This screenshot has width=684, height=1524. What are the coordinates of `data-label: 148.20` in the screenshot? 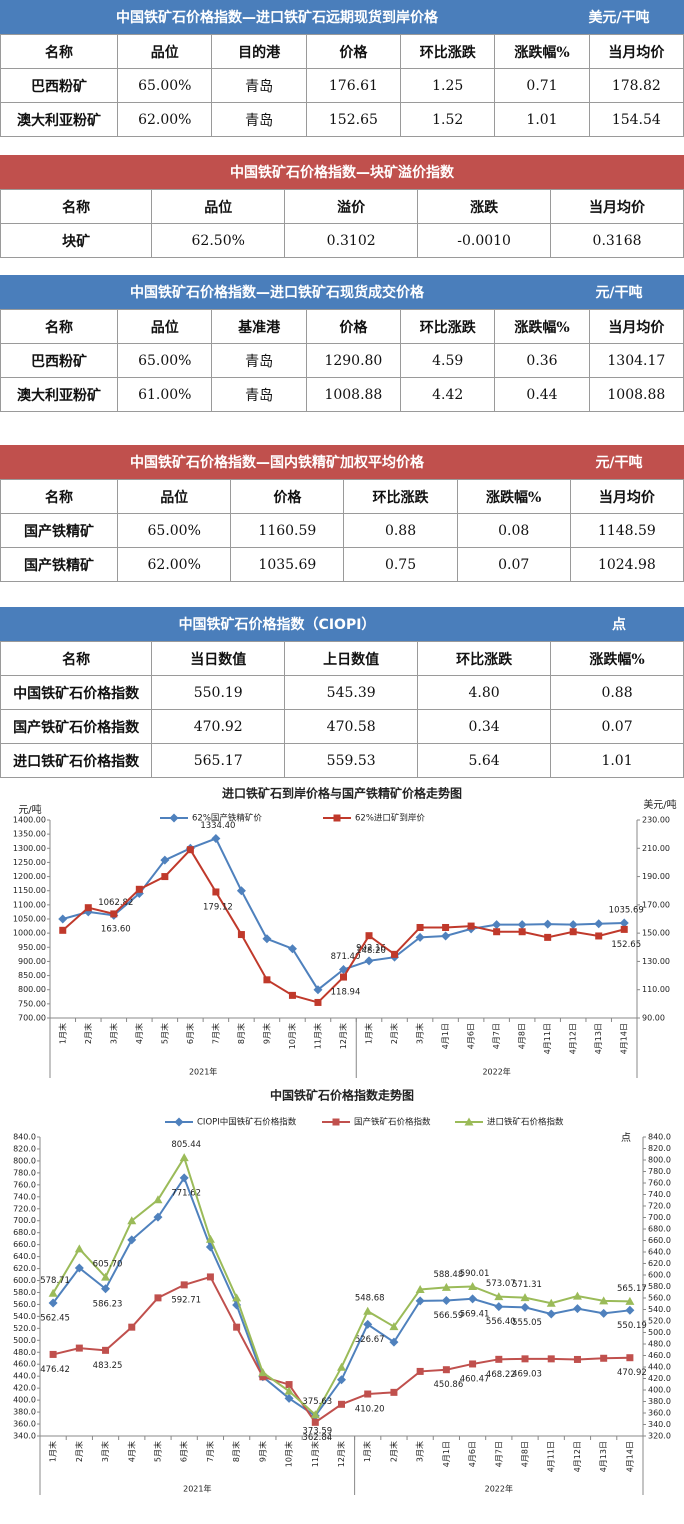 It's located at (371, 951).